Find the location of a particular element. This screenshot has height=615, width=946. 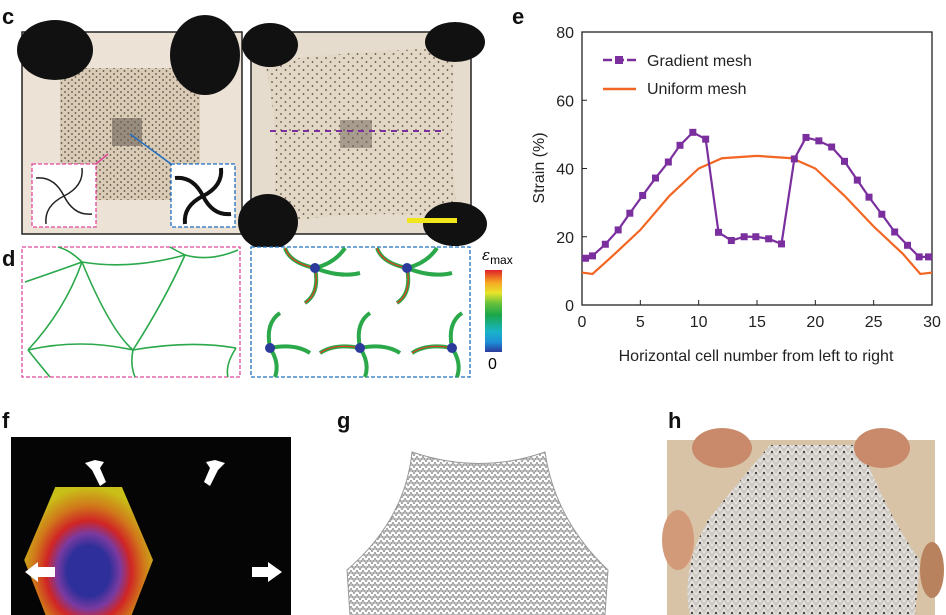

colorbar is located at coordinates (493, 311).